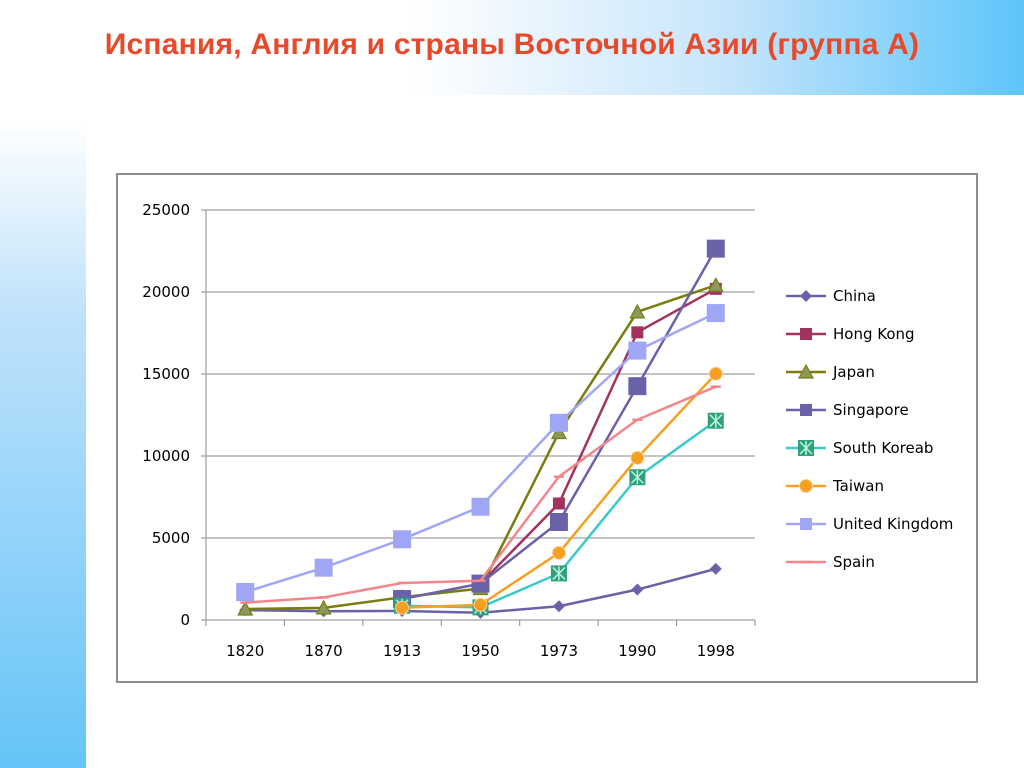  I want to click on legend-label: China, so click(854, 296).